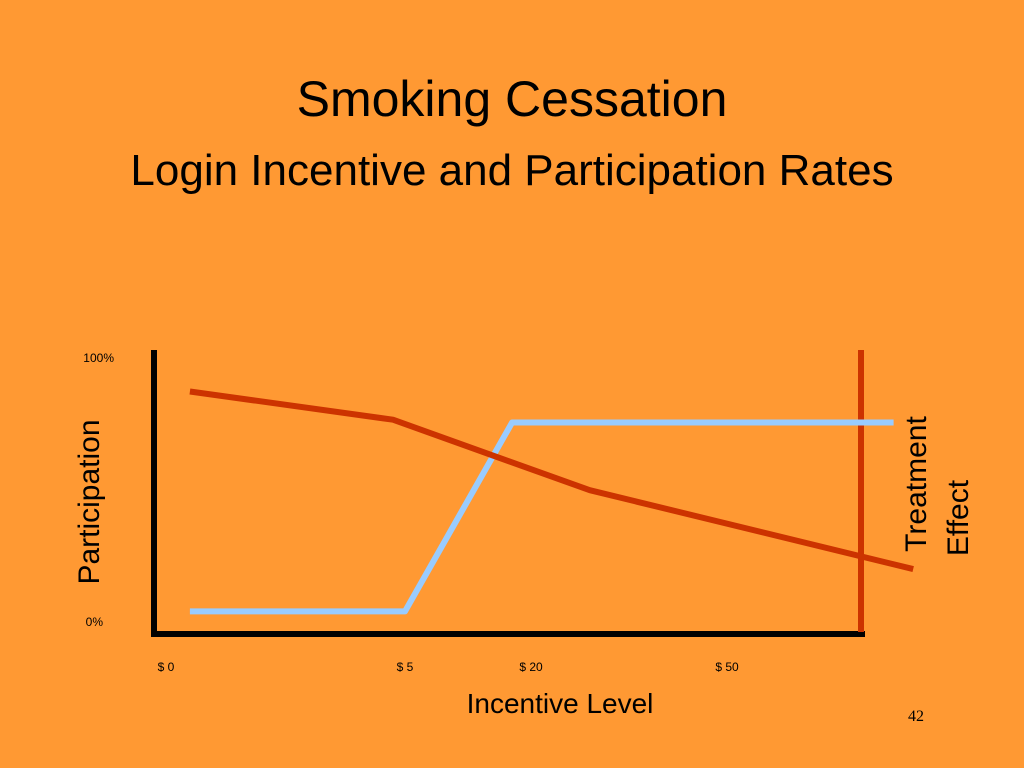 The height and width of the screenshot is (768, 1024). I want to click on x-tick-label: $ 0, so click(166, 667).